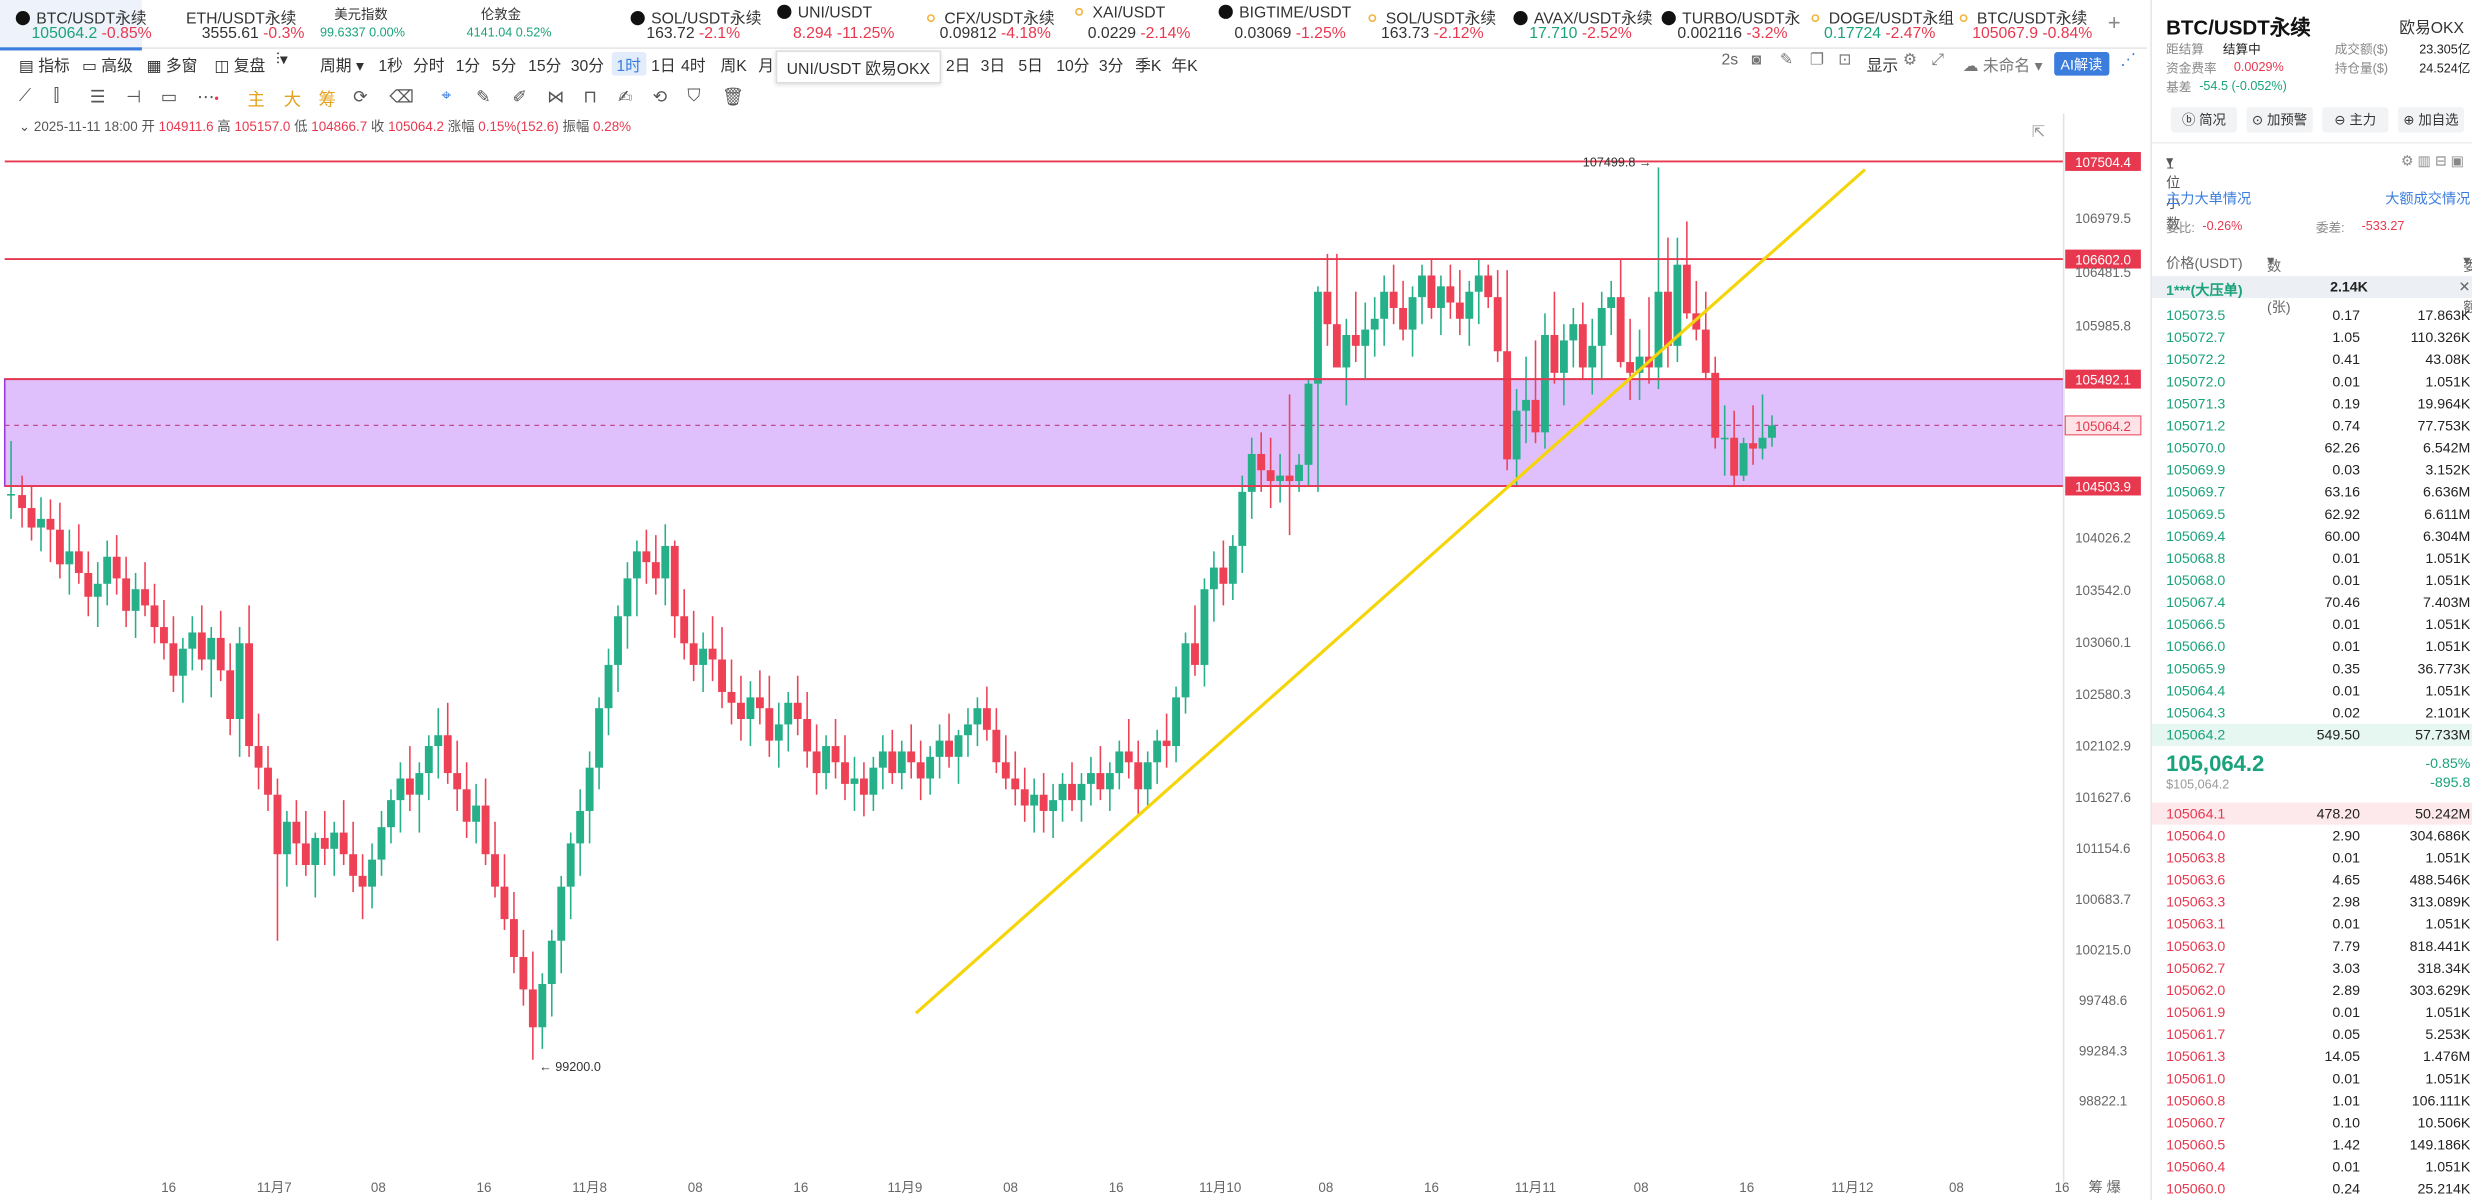 This screenshot has width=2472, height=1200. What do you see at coordinates (519, 98) in the screenshot?
I see `brush-icon: ✐` at bounding box center [519, 98].